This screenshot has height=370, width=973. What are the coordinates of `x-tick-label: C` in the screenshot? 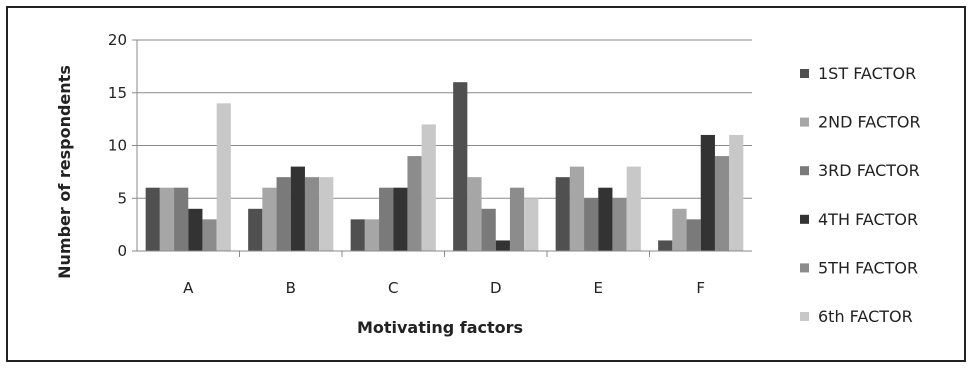 It's located at (393, 288).